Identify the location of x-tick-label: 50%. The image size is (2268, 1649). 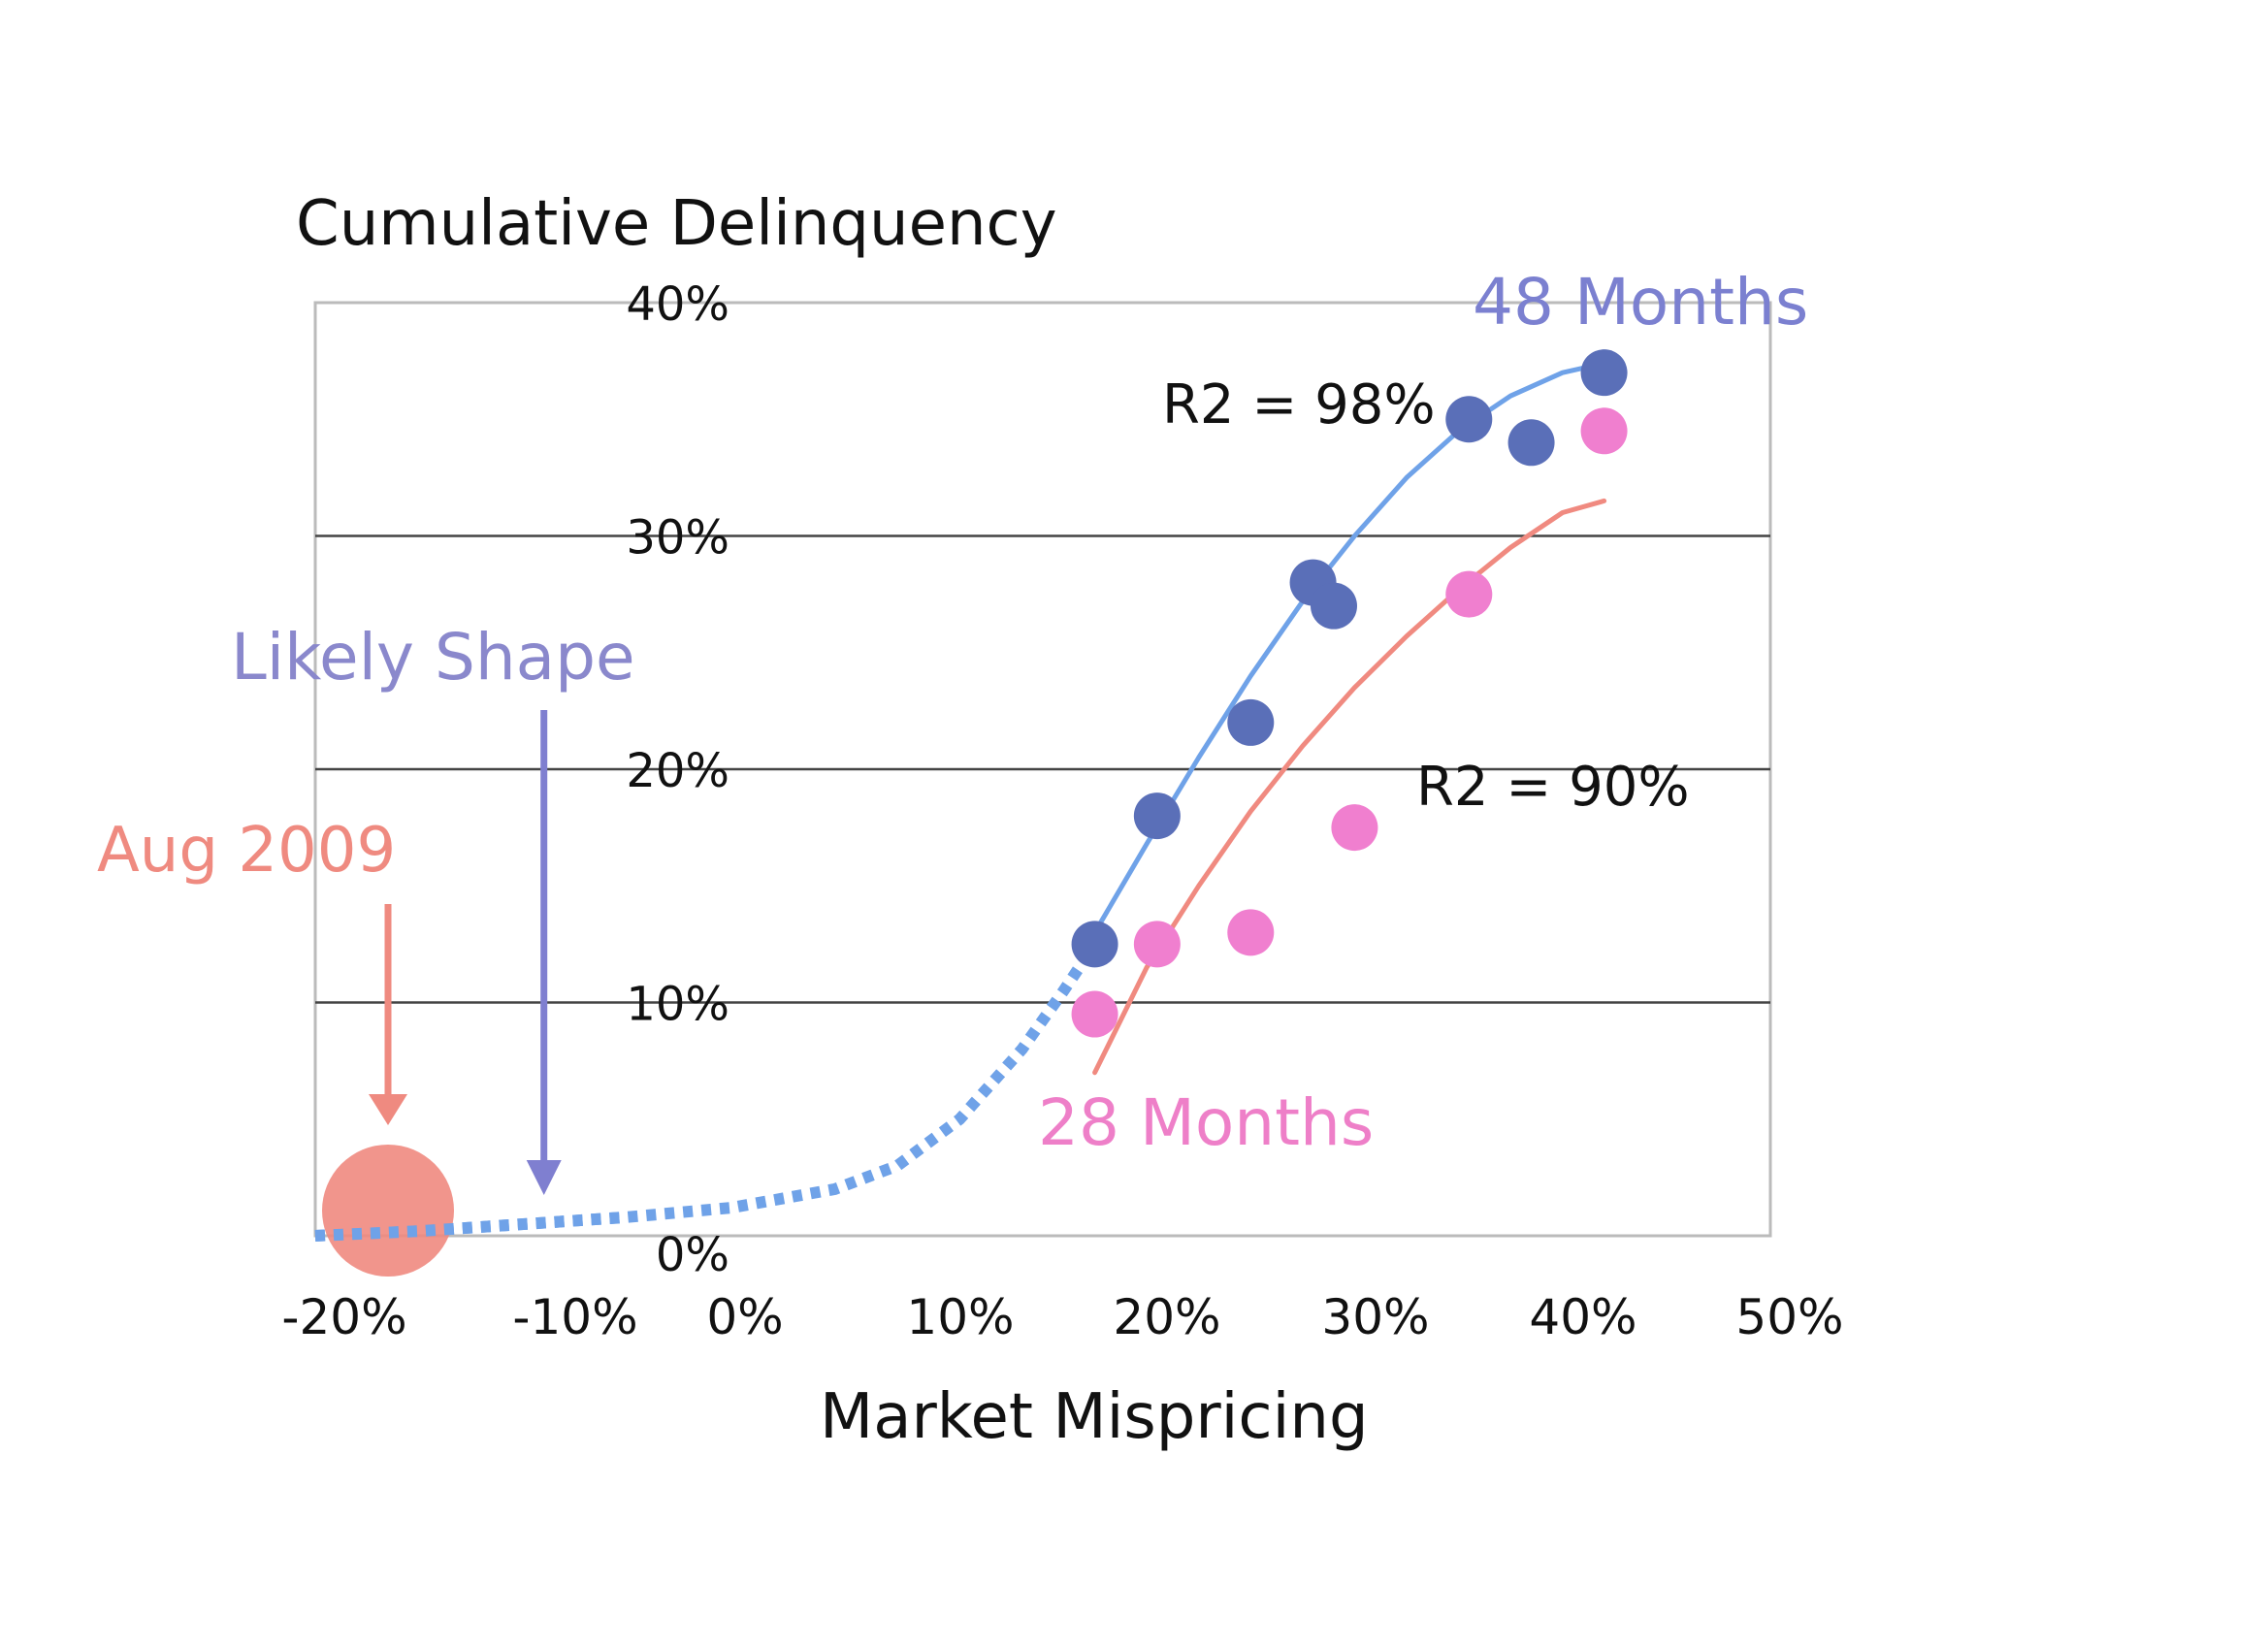
(1789, 1317).